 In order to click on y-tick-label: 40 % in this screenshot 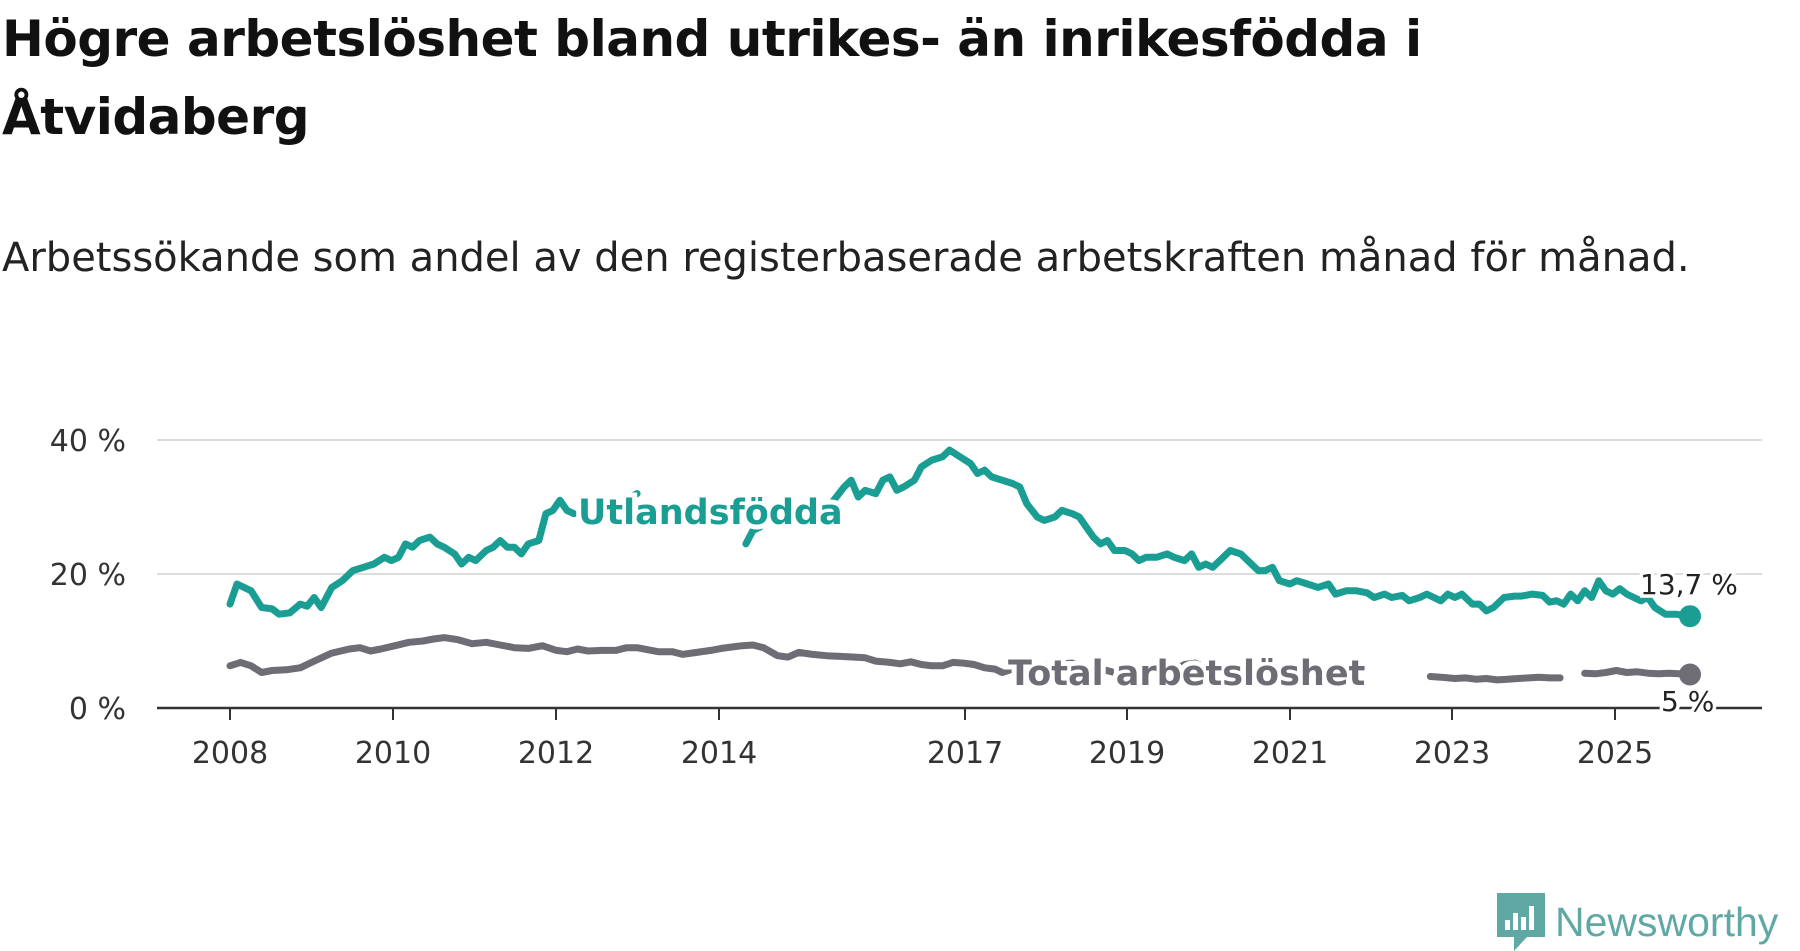, I will do `click(88, 441)`.